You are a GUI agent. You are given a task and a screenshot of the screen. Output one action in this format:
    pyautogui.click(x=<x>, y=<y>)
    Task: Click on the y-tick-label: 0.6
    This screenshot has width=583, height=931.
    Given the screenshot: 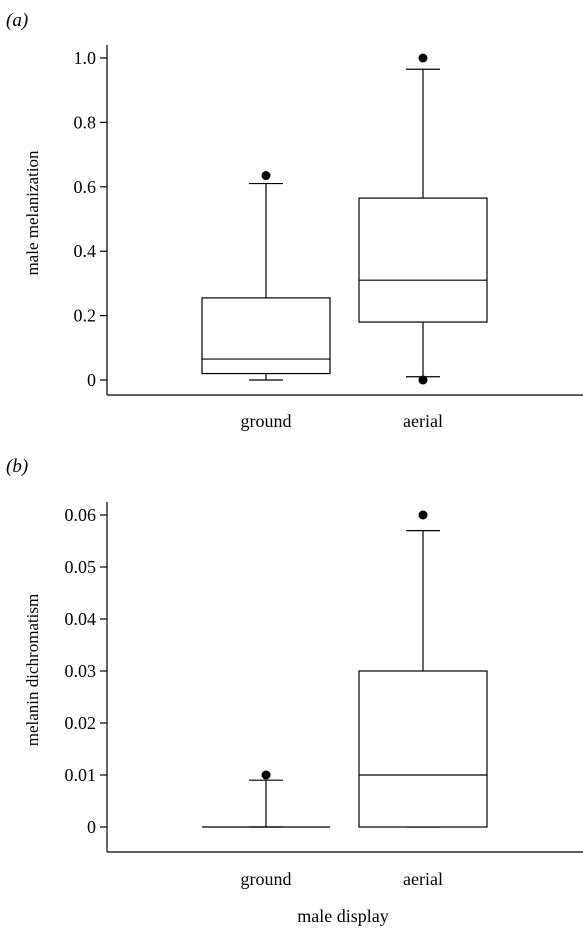 What is the action you would take?
    pyautogui.click(x=85, y=187)
    